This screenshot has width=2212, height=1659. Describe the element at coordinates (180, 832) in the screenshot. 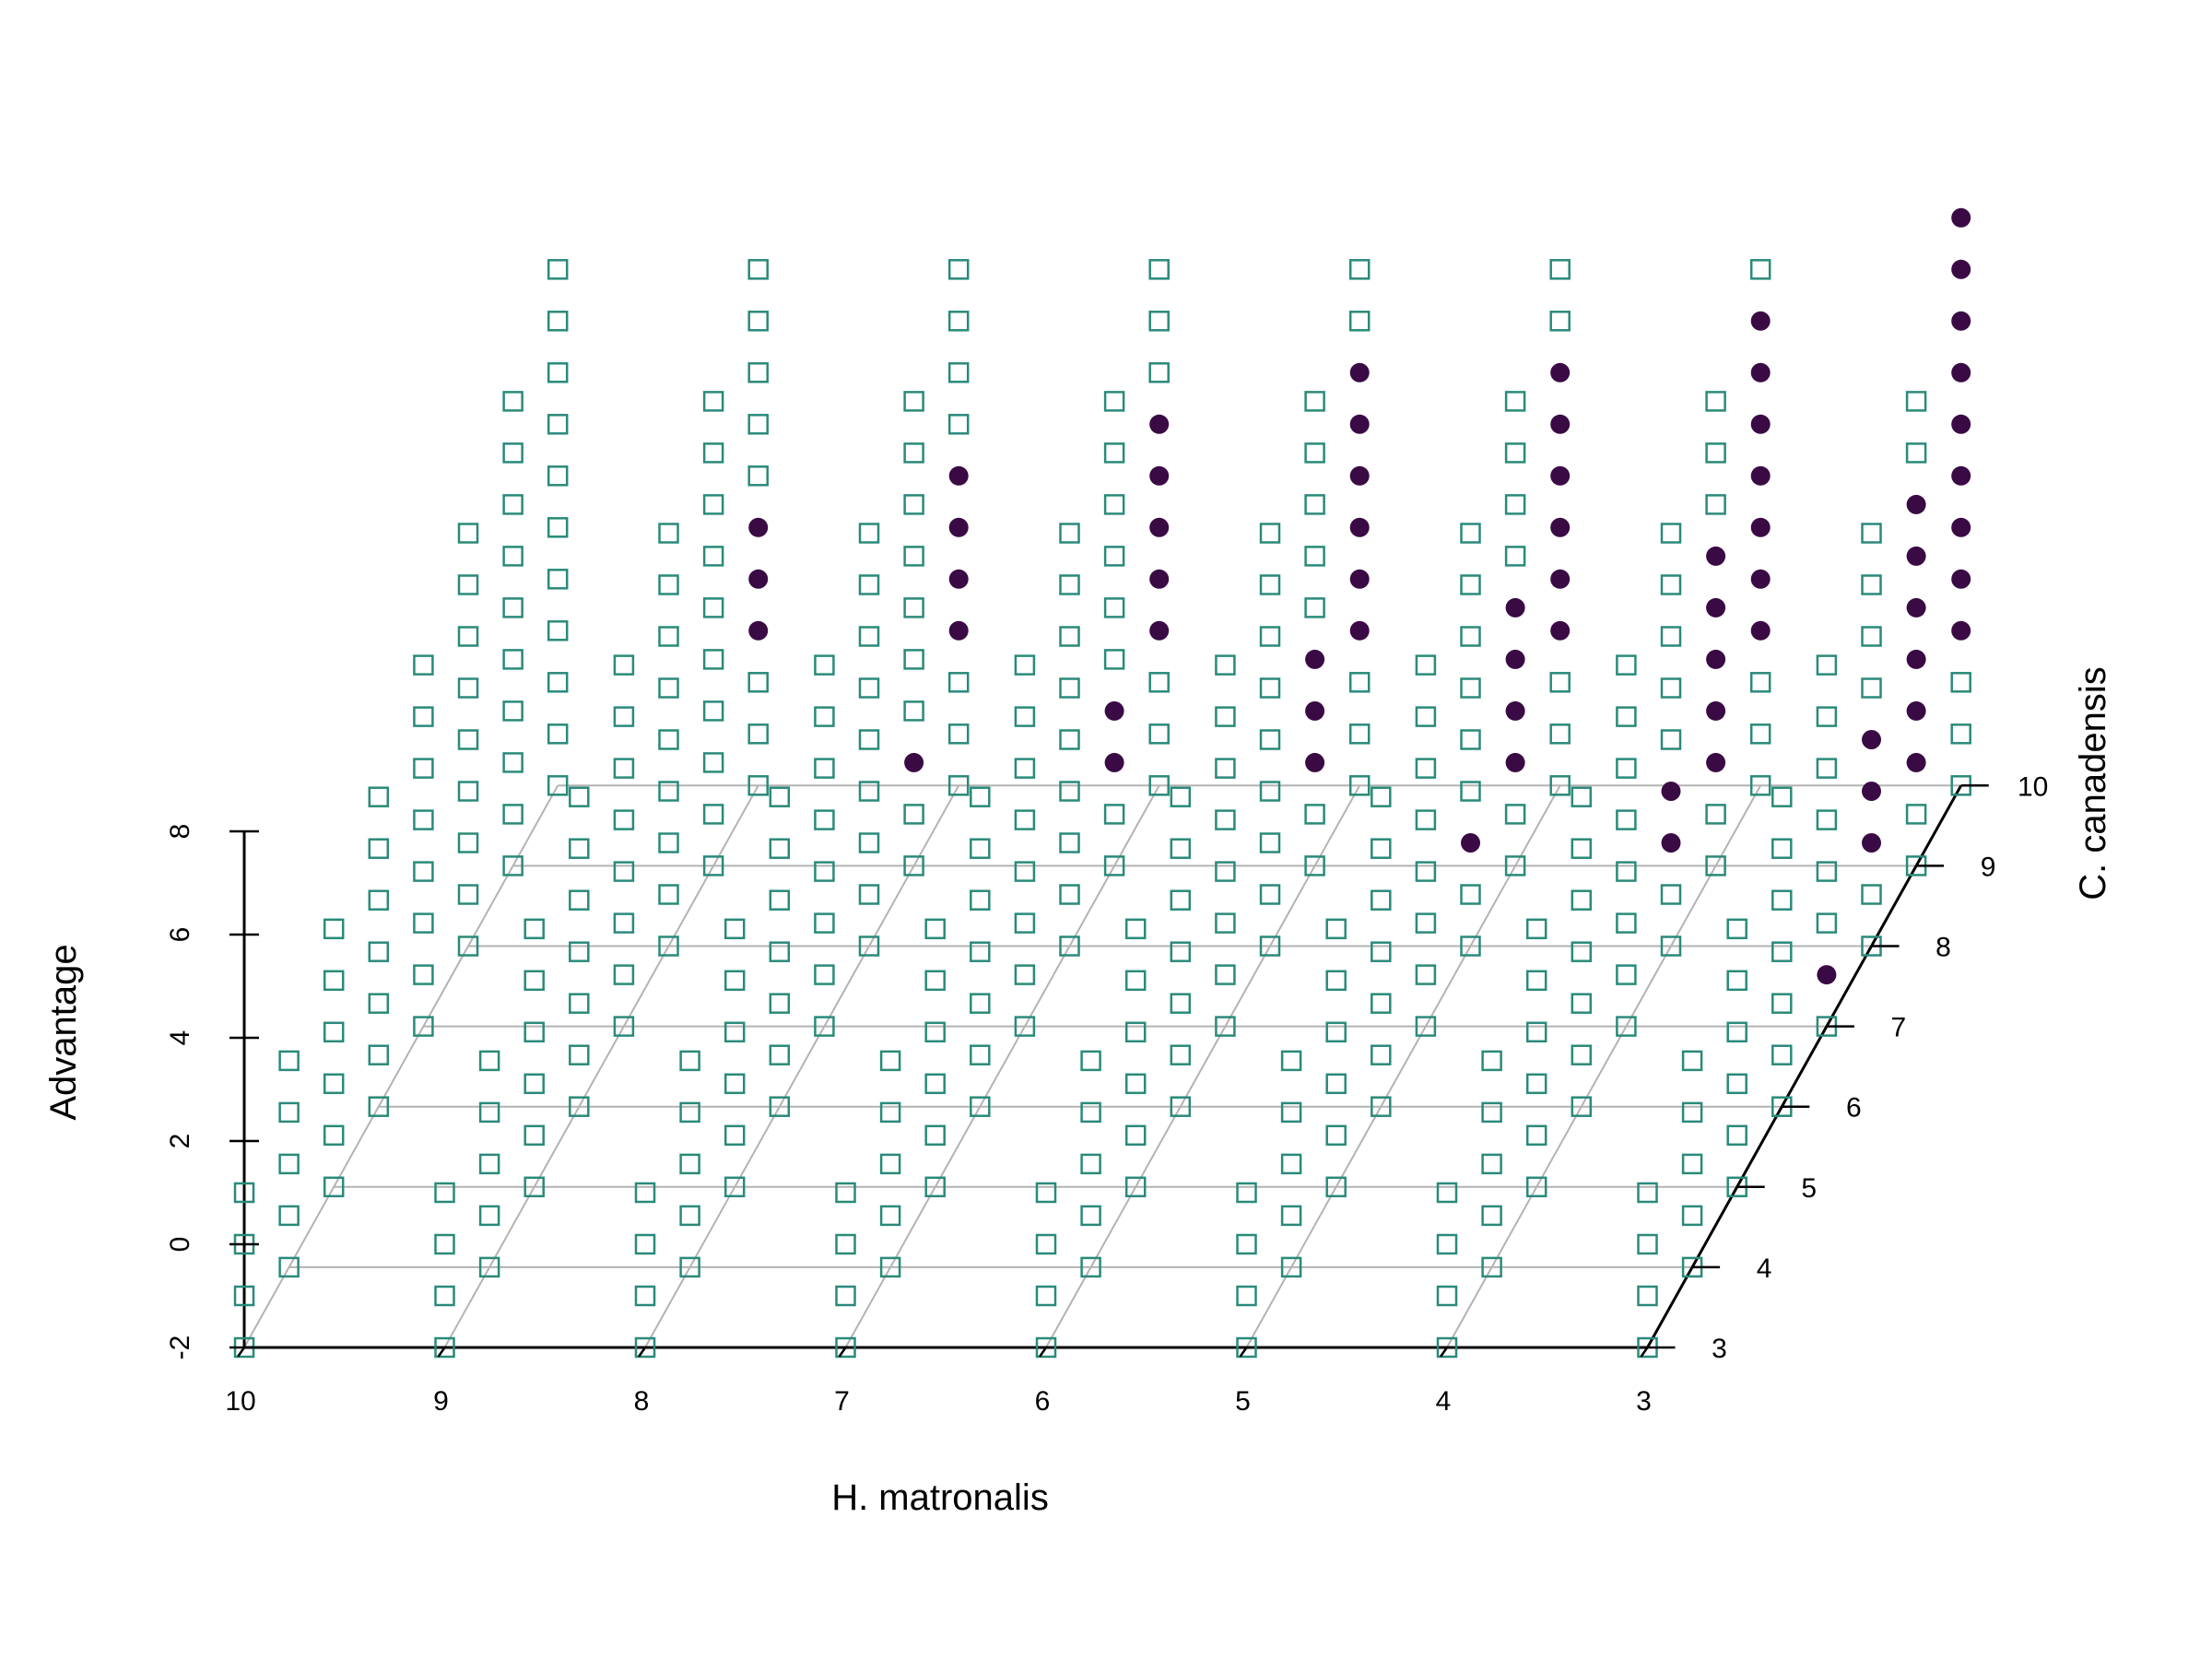

I see `z-tick-label: 8` at that location.